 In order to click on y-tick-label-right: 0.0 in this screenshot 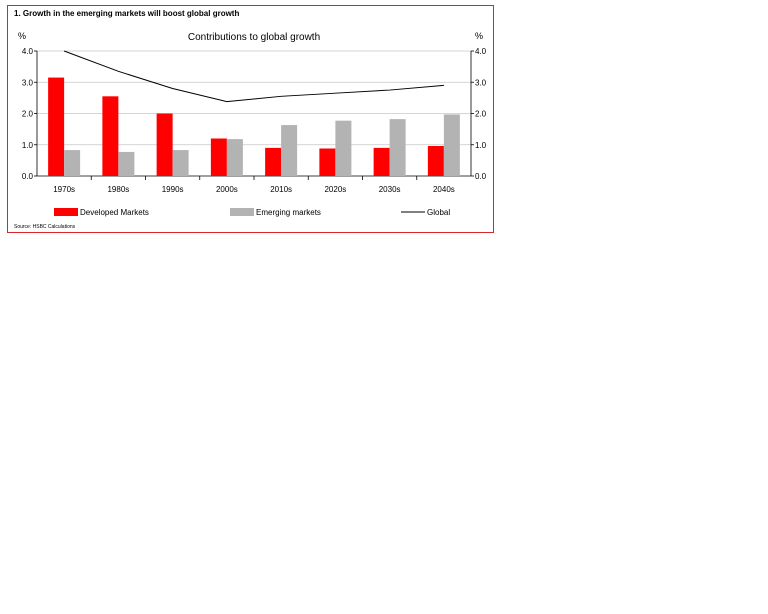, I will do `click(481, 176)`.